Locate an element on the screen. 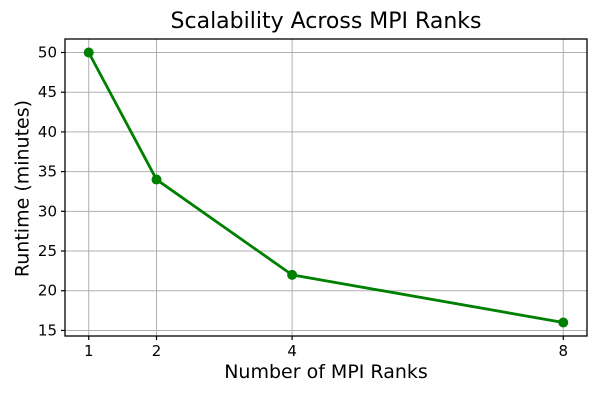 Image resolution: width=600 pixels, height=400 pixels. y-tick-label: 25 is located at coordinates (47, 251).